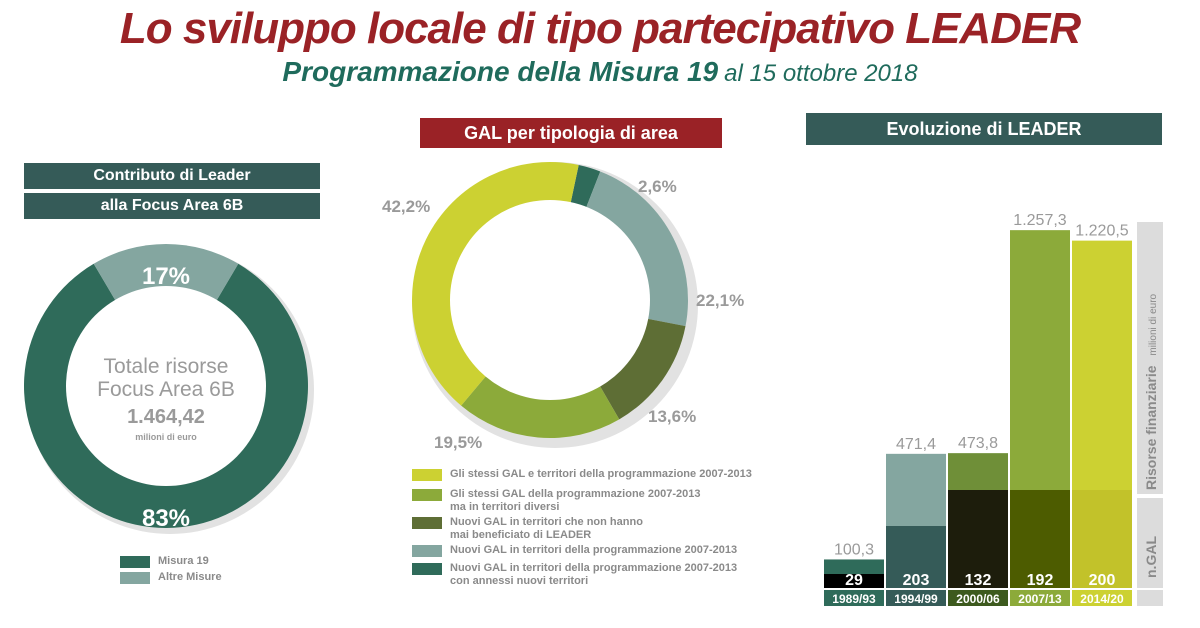 The image size is (1200, 628). I want to click on gal-count-label: 29, so click(854, 580).